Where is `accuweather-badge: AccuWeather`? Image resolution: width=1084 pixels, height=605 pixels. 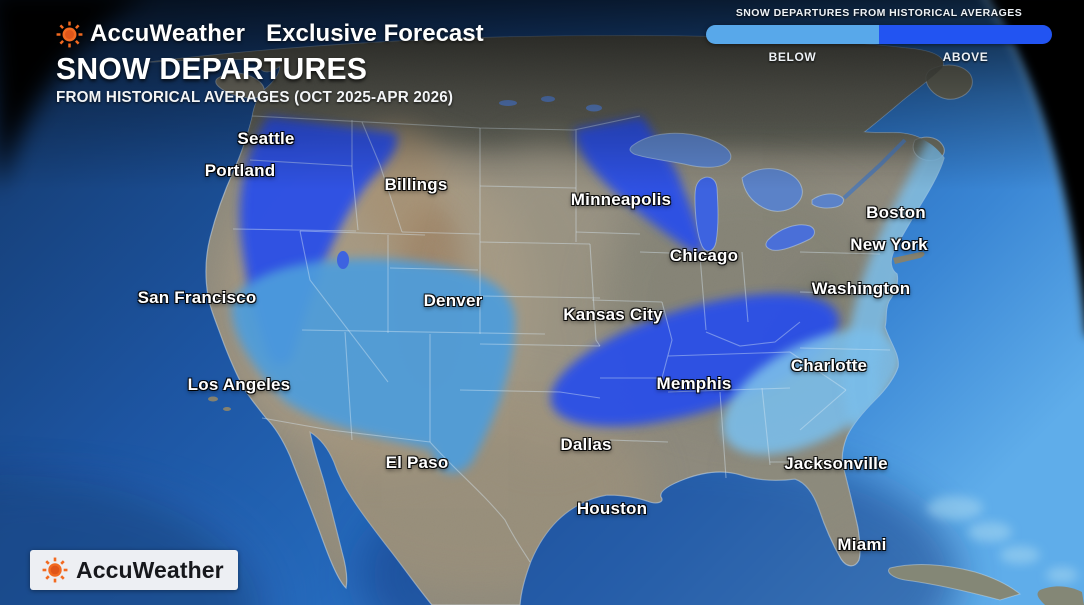
accuweather-badge: AccuWeather is located at coordinates (134, 570).